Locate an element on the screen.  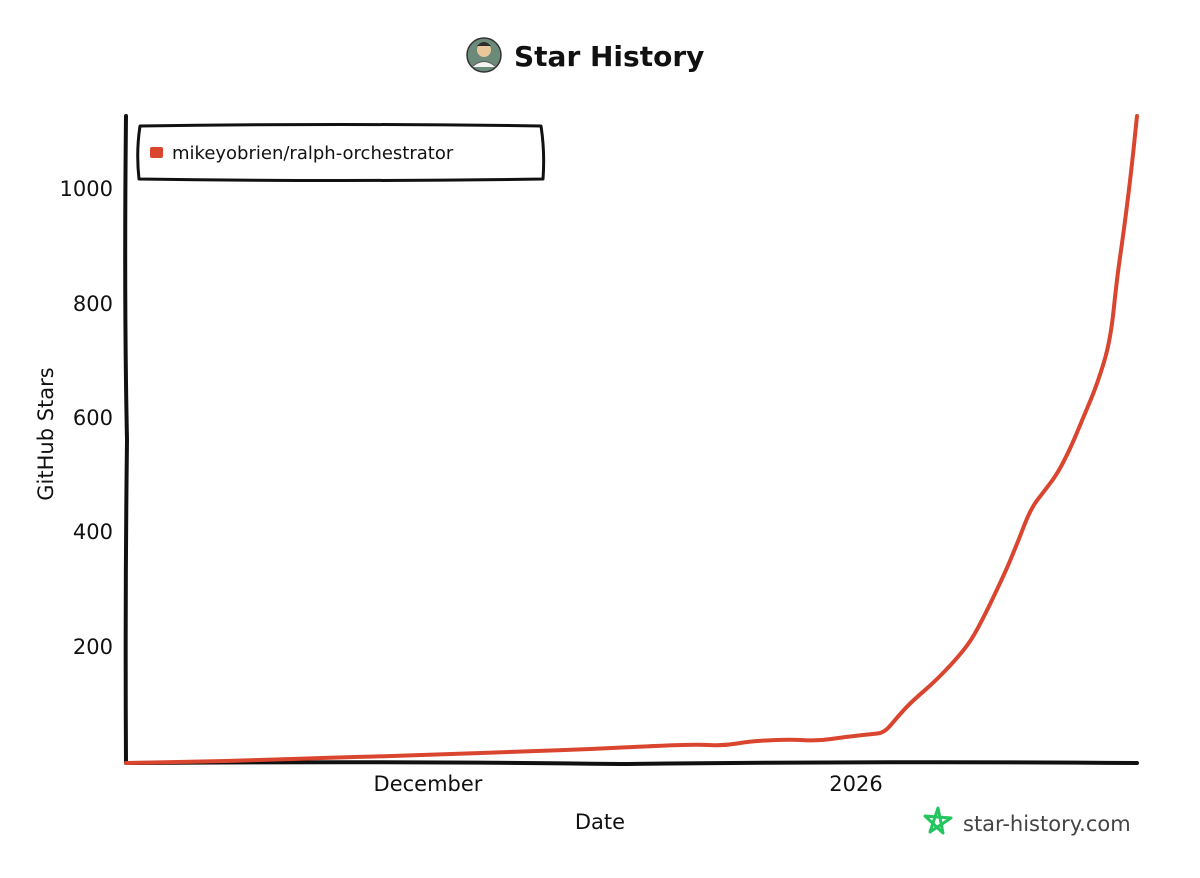
chart-header: Star History is located at coordinates (585, 55).